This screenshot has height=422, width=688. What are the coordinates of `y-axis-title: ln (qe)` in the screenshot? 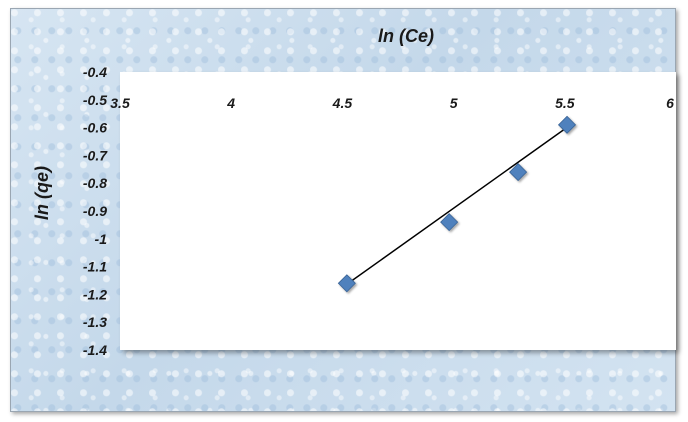 It's located at (42, 193).